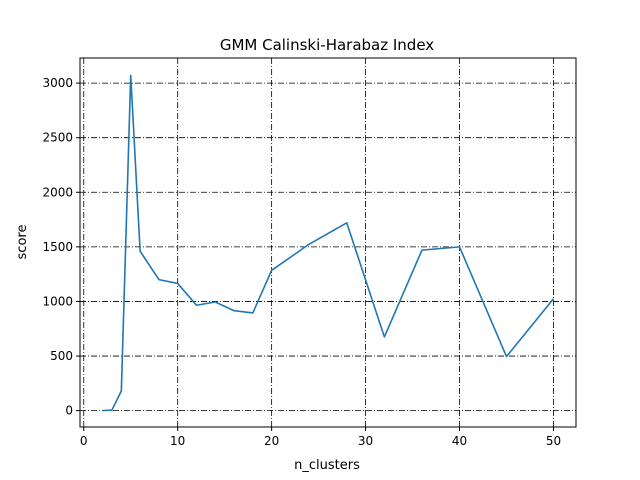 The height and width of the screenshot is (480, 640). What do you see at coordinates (57, 192) in the screenshot?
I see `y-tick-label: 2000` at bounding box center [57, 192].